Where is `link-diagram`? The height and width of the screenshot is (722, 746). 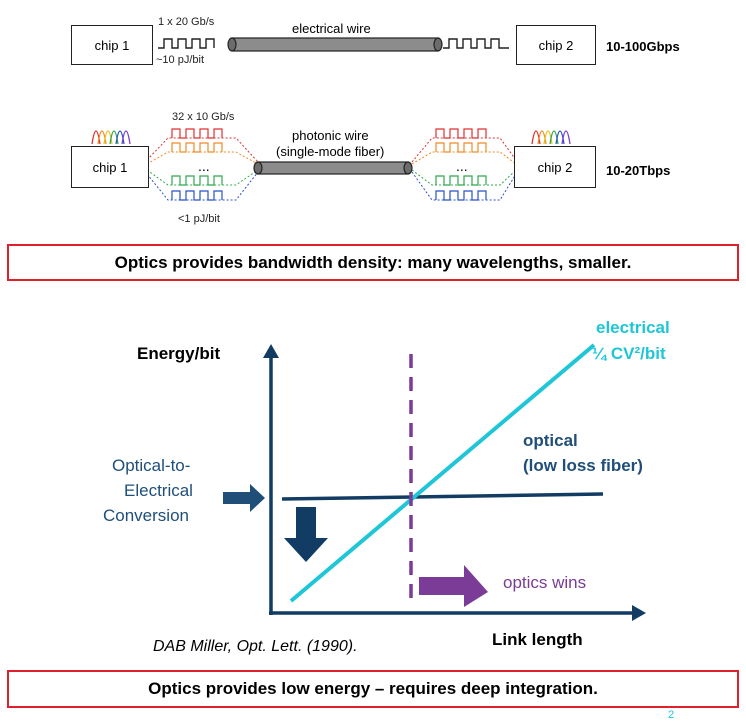 link-diagram is located at coordinates (331, 119).